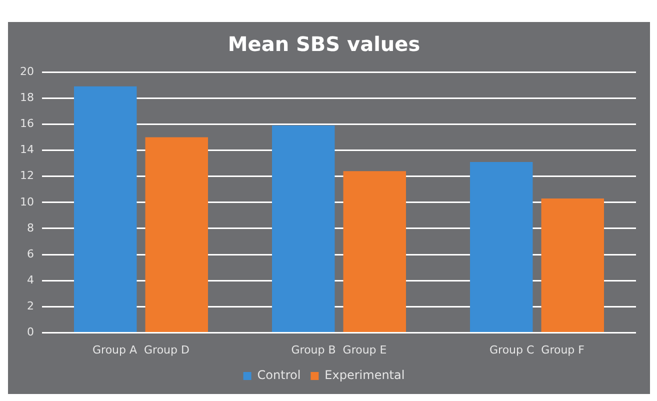 Image resolution: width=657 pixels, height=401 pixels. What do you see at coordinates (364, 375) in the screenshot?
I see `legend-label: Experimental` at bounding box center [364, 375].